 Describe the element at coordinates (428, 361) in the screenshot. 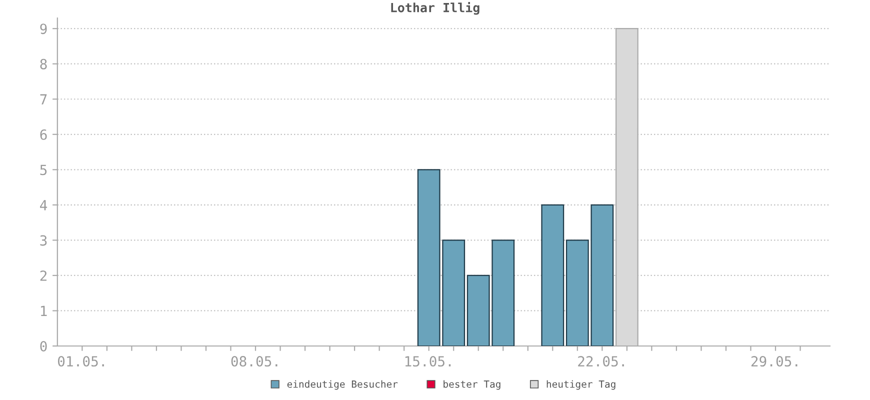

I see `x-tick-label: 15.05.` at that location.